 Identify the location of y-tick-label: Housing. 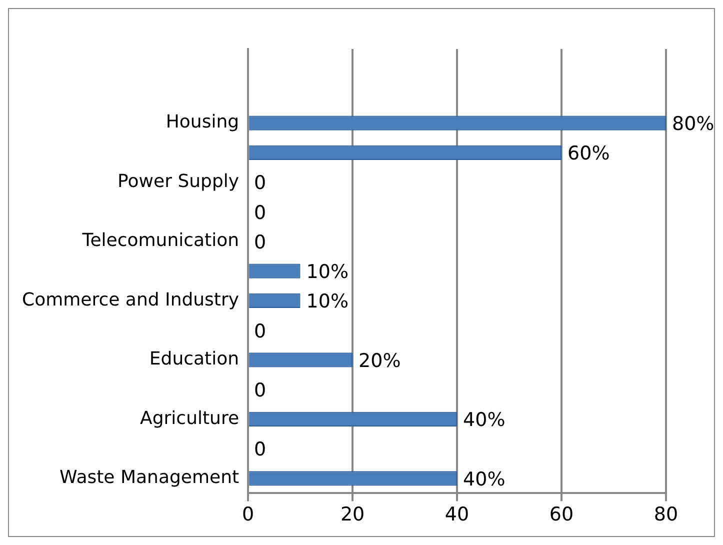
(203, 122).